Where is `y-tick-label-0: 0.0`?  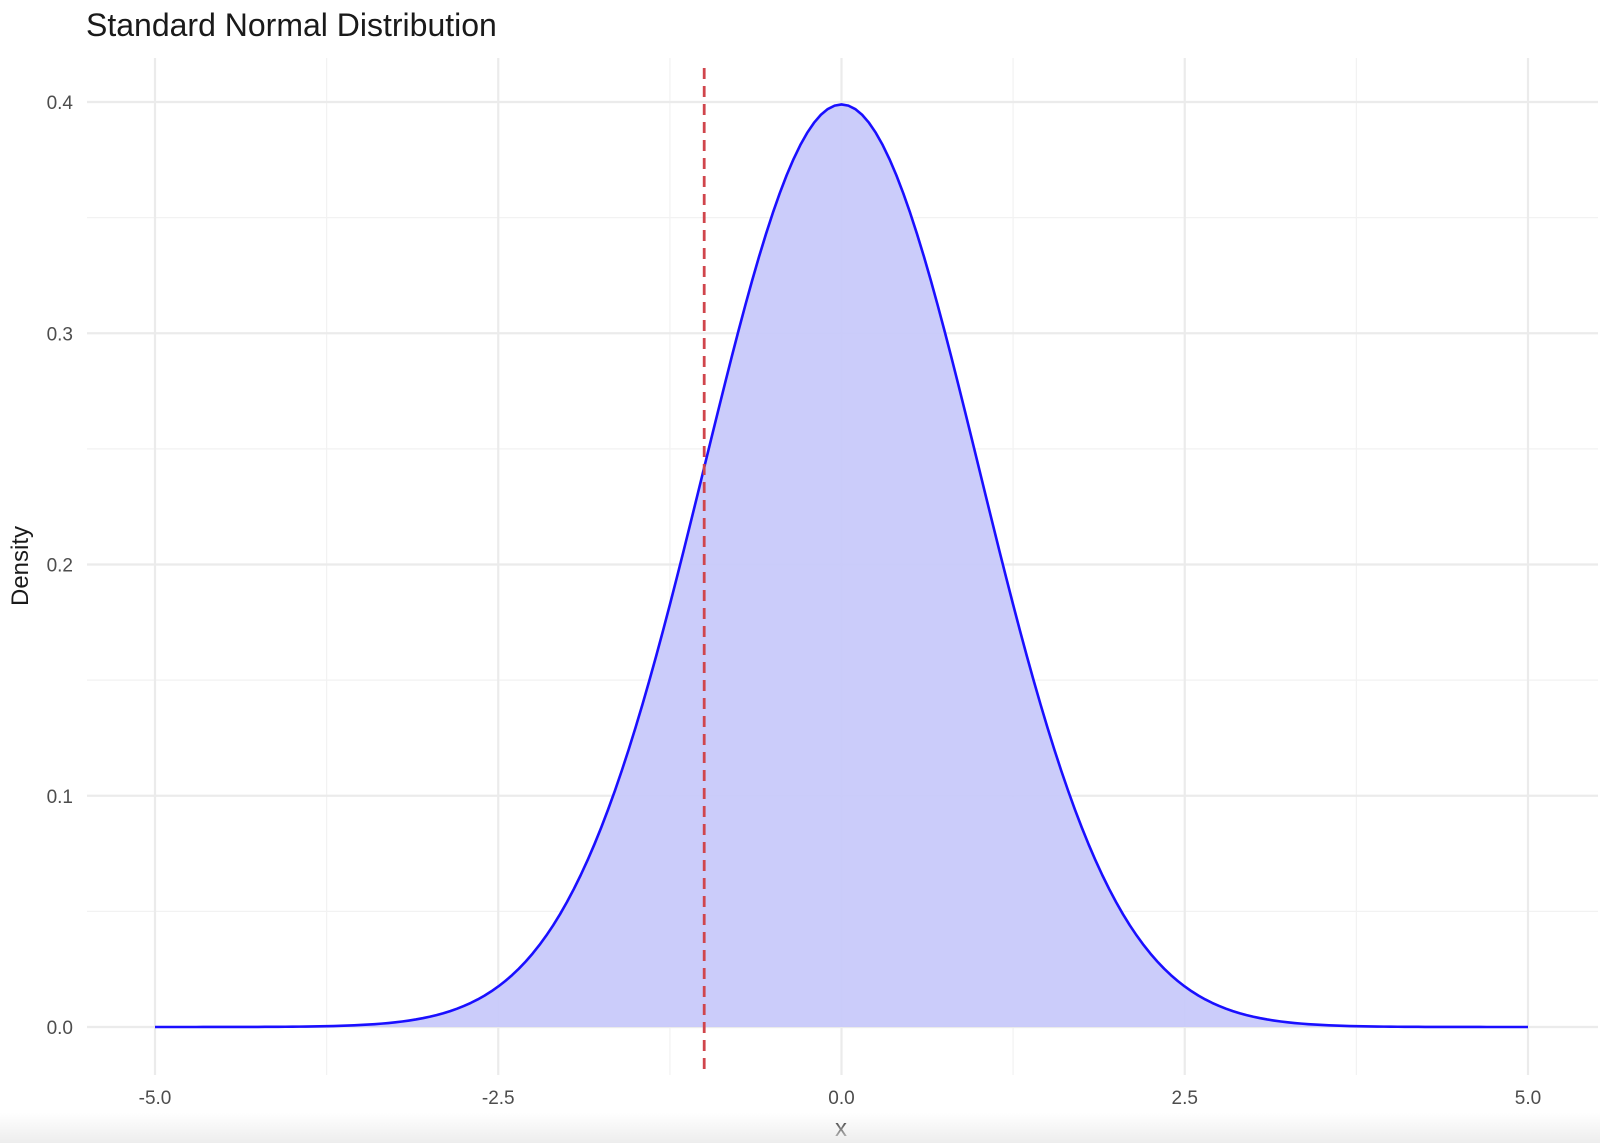 y-tick-label-0: 0.0 is located at coordinates (60, 1028).